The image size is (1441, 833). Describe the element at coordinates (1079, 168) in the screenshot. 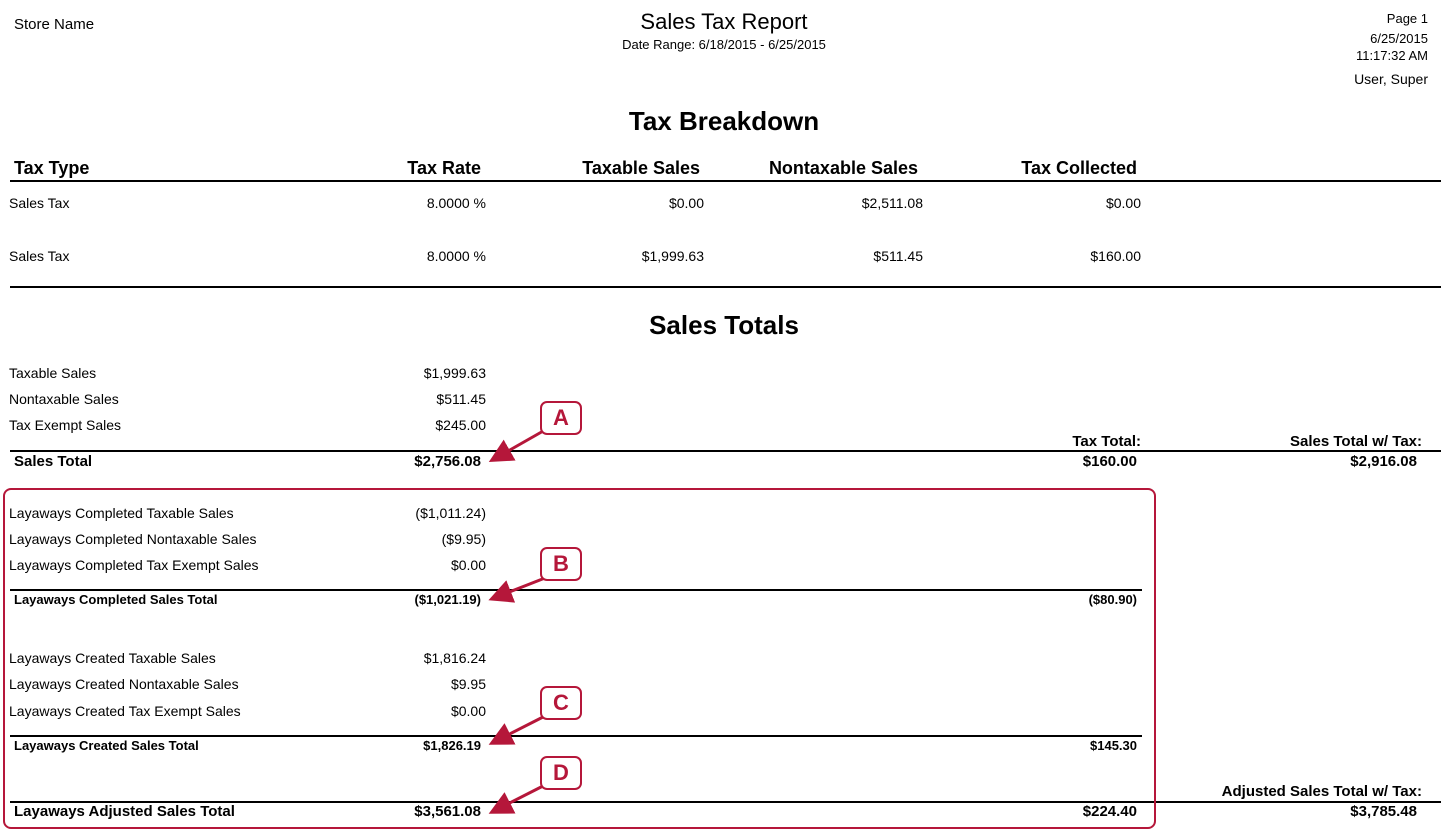

I see `col-tax-collected: Tax Collected` at that location.